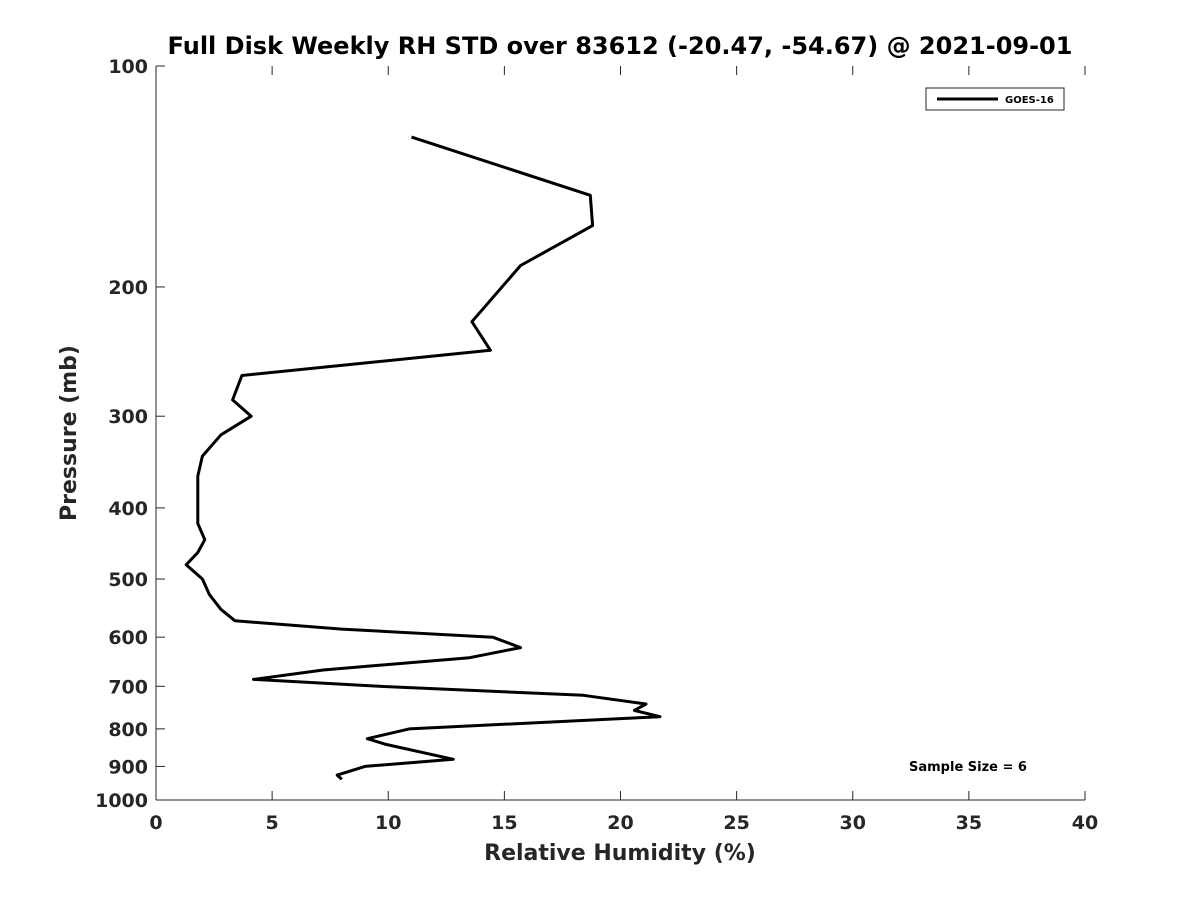 The width and height of the screenshot is (1200, 900). What do you see at coordinates (969, 823) in the screenshot?
I see `x-tick-label-35: 35` at bounding box center [969, 823].